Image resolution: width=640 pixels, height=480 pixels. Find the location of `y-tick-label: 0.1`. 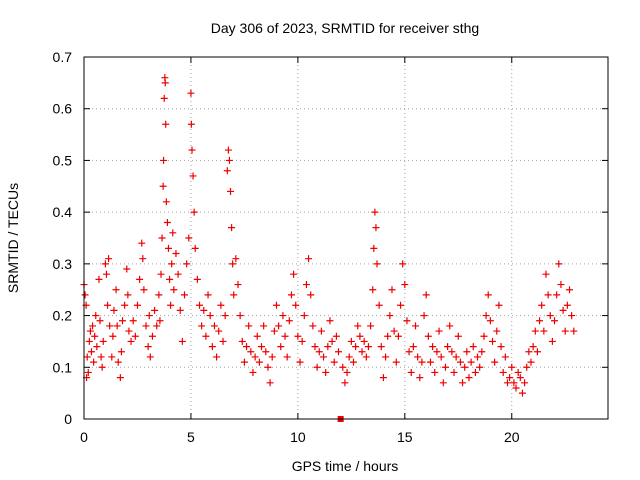

y-tick-label: 0.1 is located at coordinates (63, 367).